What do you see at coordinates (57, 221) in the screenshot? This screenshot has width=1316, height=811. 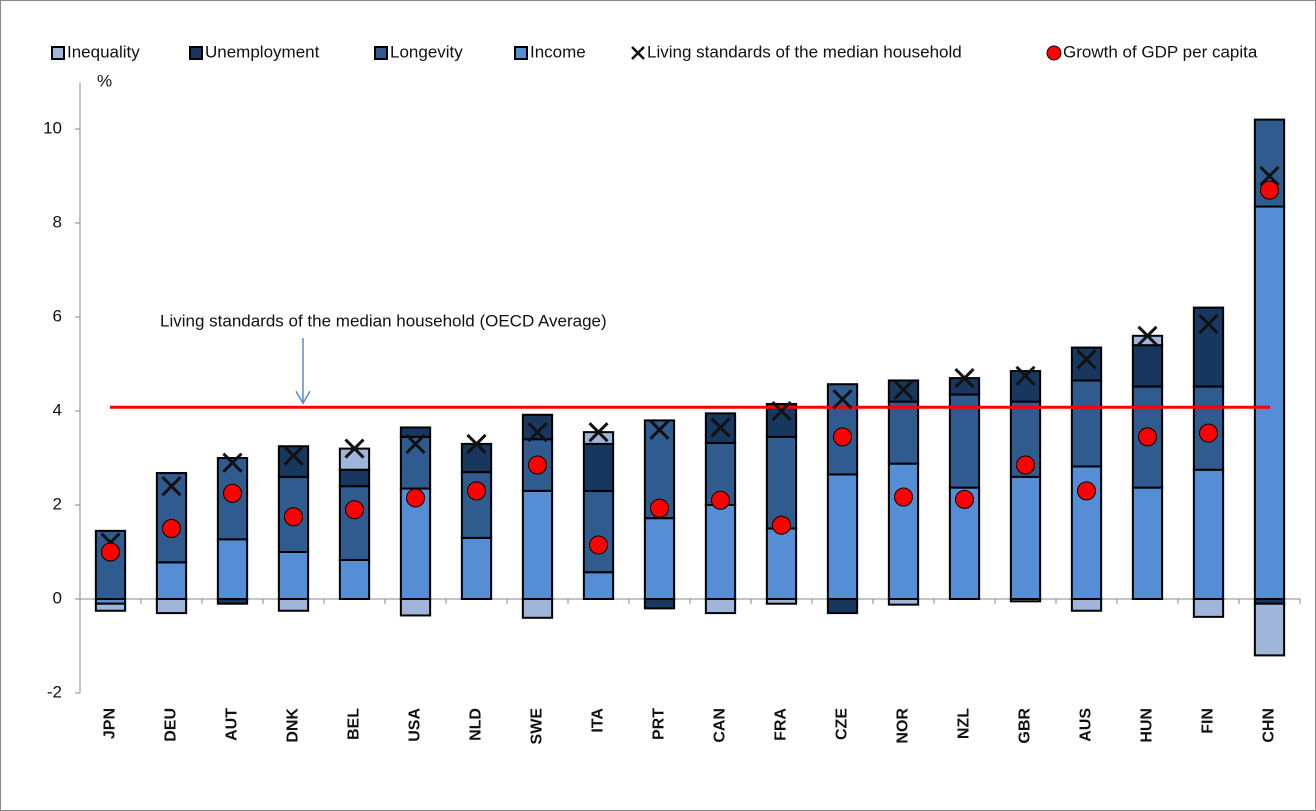 I see `y-tick-label: 8` at bounding box center [57, 221].